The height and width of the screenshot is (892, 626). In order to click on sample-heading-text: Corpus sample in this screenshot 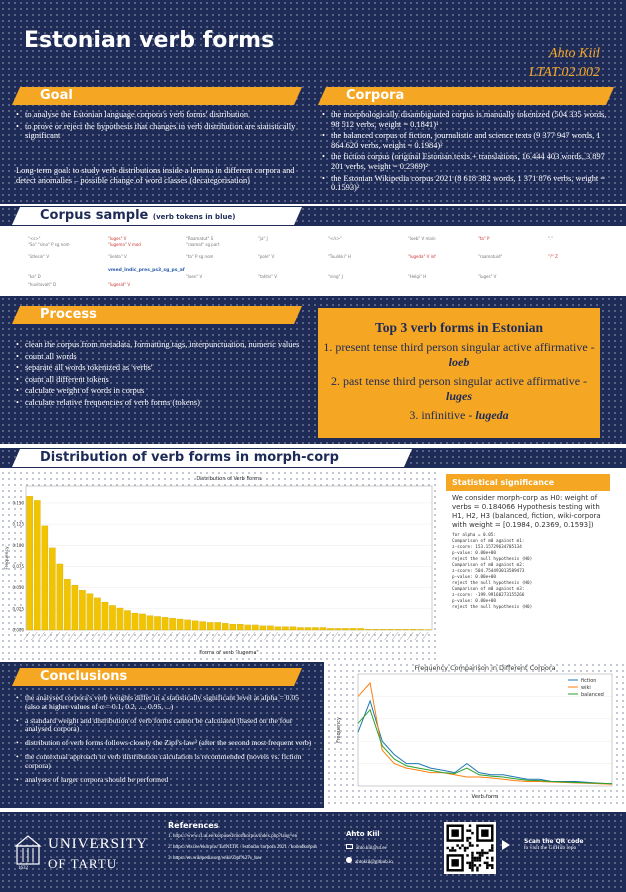, I will do `click(94, 215)`.